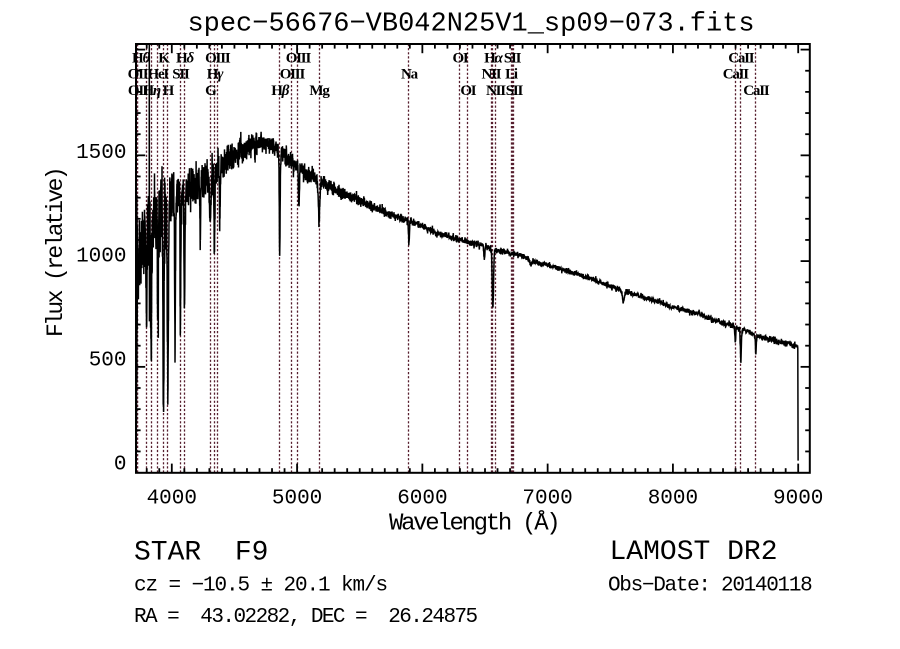  What do you see at coordinates (151, 91) in the screenshot?
I see `svg-text: Hη` at bounding box center [151, 91].